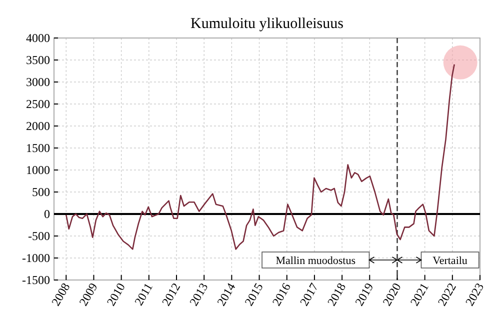 This screenshot has height=334, width=500. I want to click on chart-title: Kumuloitu ylikuolleisuus, so click(267, 24).